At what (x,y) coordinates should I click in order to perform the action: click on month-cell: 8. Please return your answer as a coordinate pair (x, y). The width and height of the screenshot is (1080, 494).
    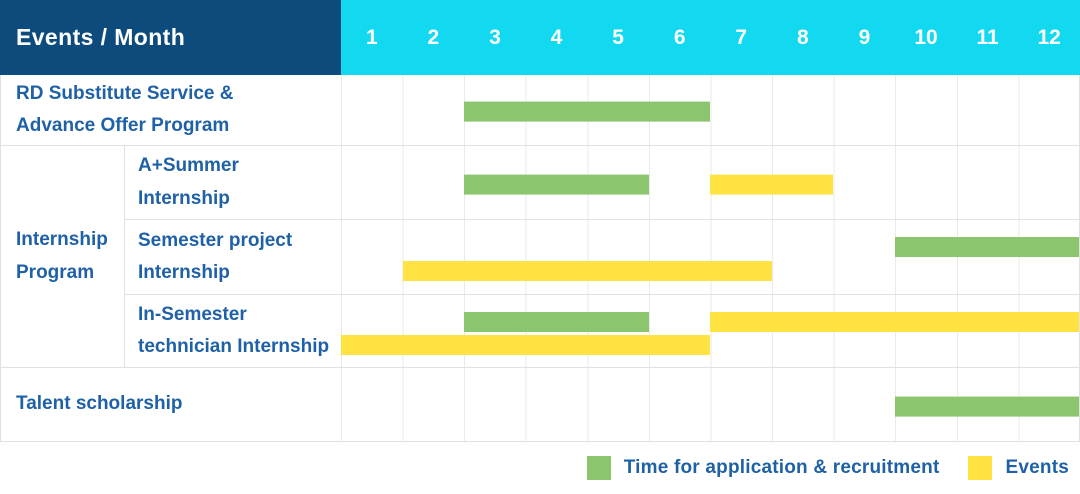
    Looking at the image, I should click on (802, 37).